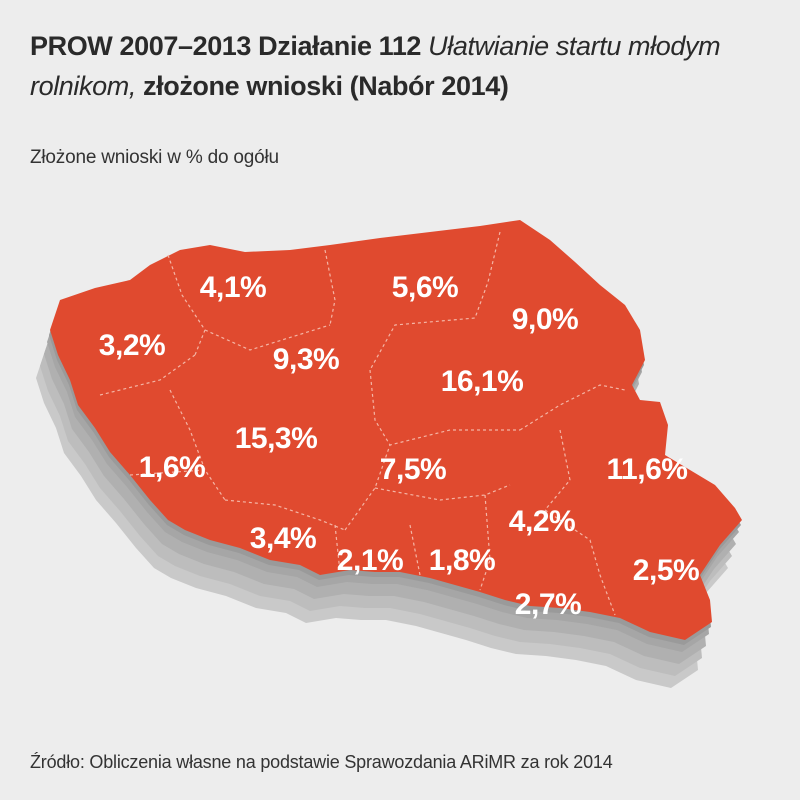 The width and height of the screenshot is (800, 800). Describe the element at coordinates (370, 560) in the screenshot. I see `region-label-slaskie: 2,1%` at that location.